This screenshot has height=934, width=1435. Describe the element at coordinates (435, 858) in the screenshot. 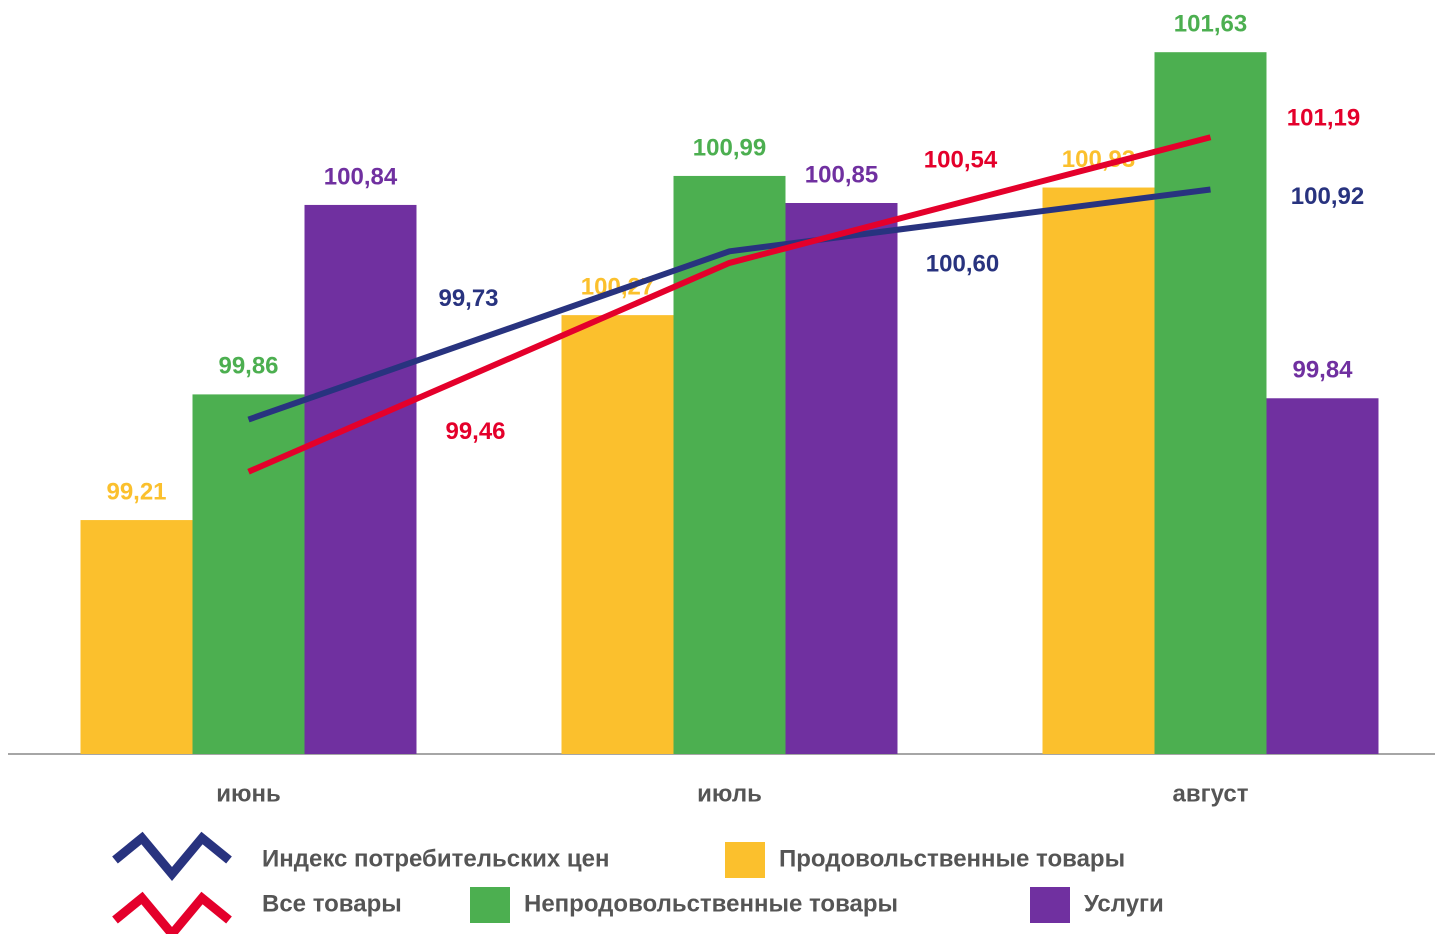

I see `legend-label: Индекс потребительских цен` at that location.